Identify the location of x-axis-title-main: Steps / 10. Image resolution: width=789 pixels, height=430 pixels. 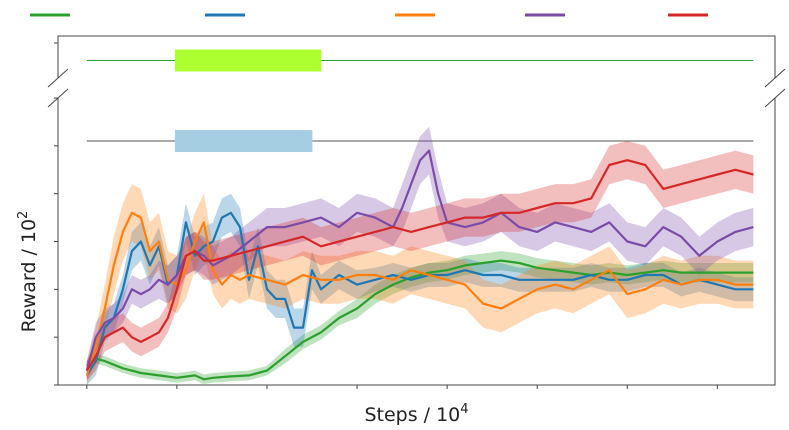
(412, 415).